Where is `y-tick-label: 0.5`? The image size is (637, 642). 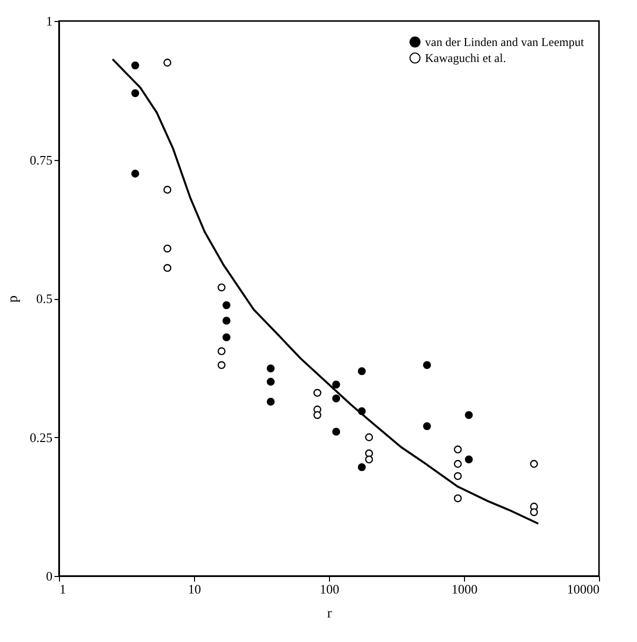 y-tick-label: 0.5 is located at coordinates (44, 298).